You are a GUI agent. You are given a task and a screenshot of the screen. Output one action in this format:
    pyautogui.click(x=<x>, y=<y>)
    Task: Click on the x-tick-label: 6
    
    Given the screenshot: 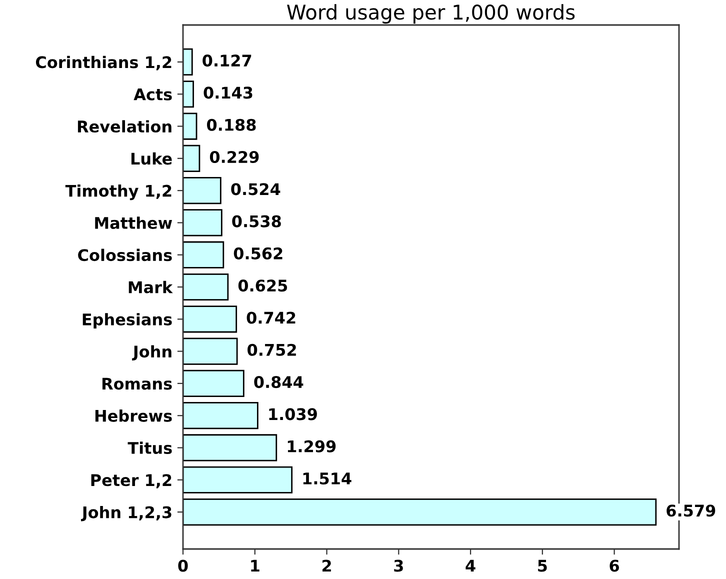 What is the action you would take?
    pyautogui.click(x=614, y=566)
    